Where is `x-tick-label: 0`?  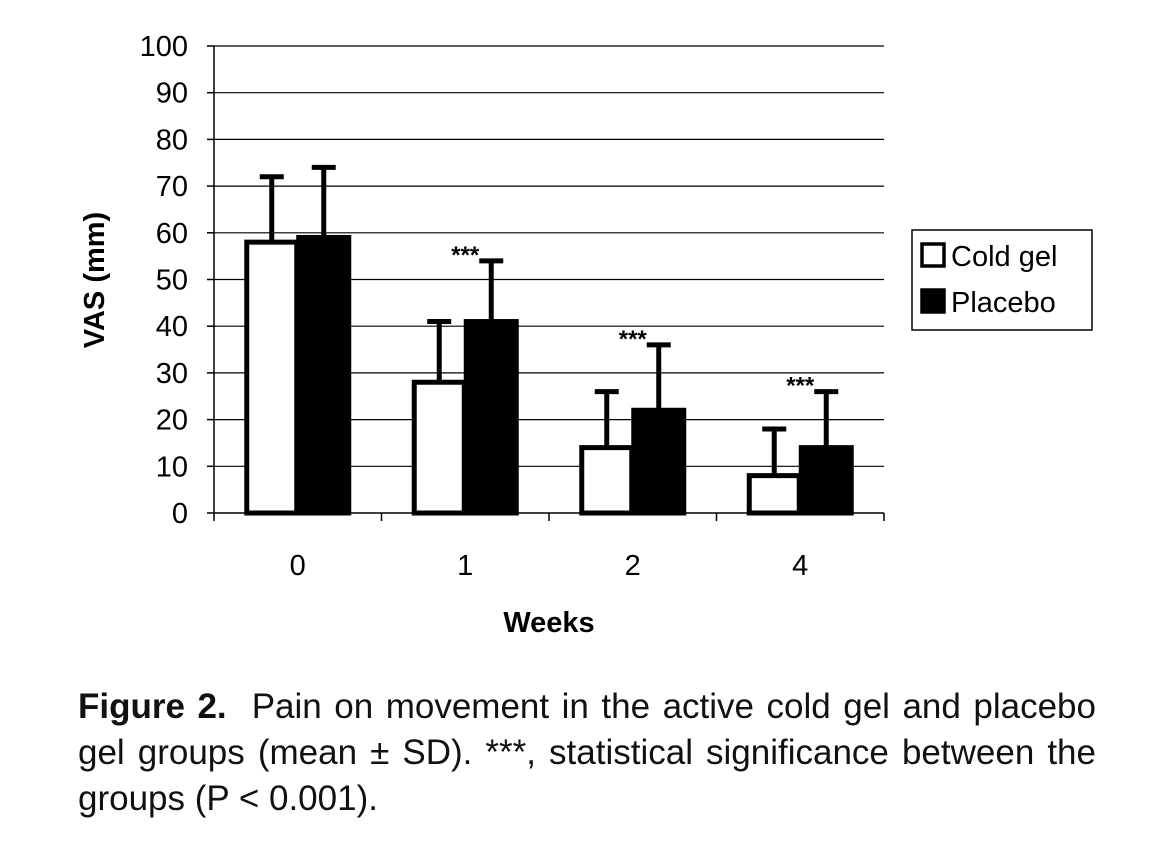
x-tick-label: 0 is located at coordinates (298, 566).